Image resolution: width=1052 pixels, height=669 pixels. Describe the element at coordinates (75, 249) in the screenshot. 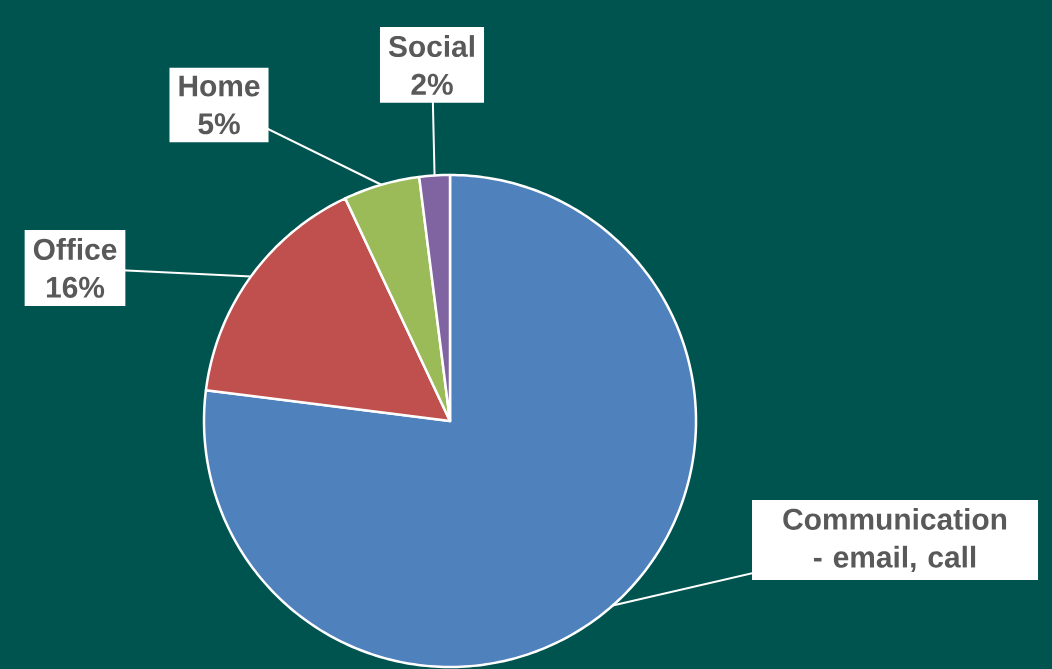

I see `slice-label: Office` at that location.